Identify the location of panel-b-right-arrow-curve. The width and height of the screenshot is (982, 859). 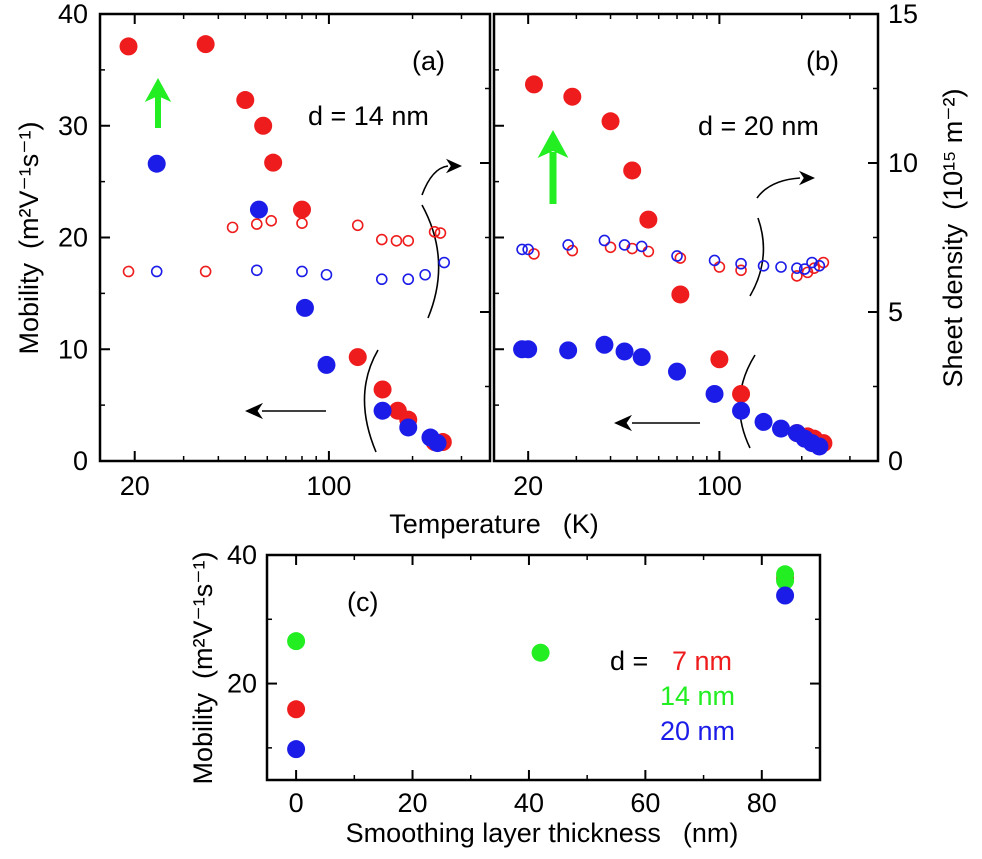
(778, 188).